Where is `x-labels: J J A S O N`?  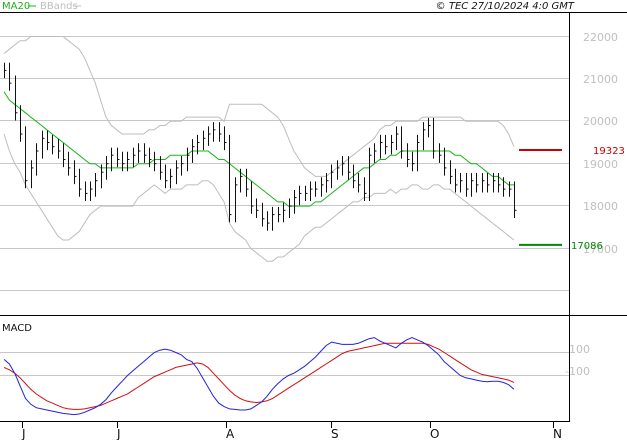 x-labels: J J A S O N is located at coordinates (291, 433).